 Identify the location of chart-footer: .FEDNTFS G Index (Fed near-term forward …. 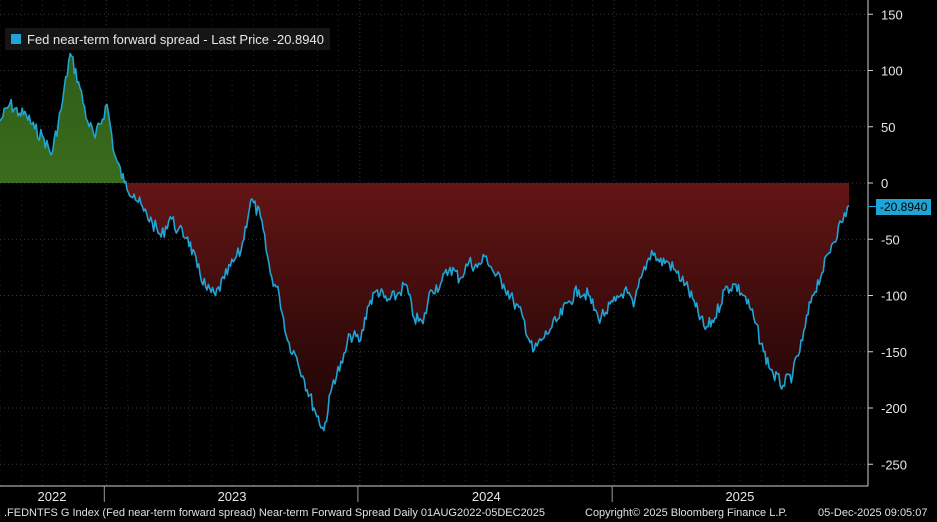
(468, 513).